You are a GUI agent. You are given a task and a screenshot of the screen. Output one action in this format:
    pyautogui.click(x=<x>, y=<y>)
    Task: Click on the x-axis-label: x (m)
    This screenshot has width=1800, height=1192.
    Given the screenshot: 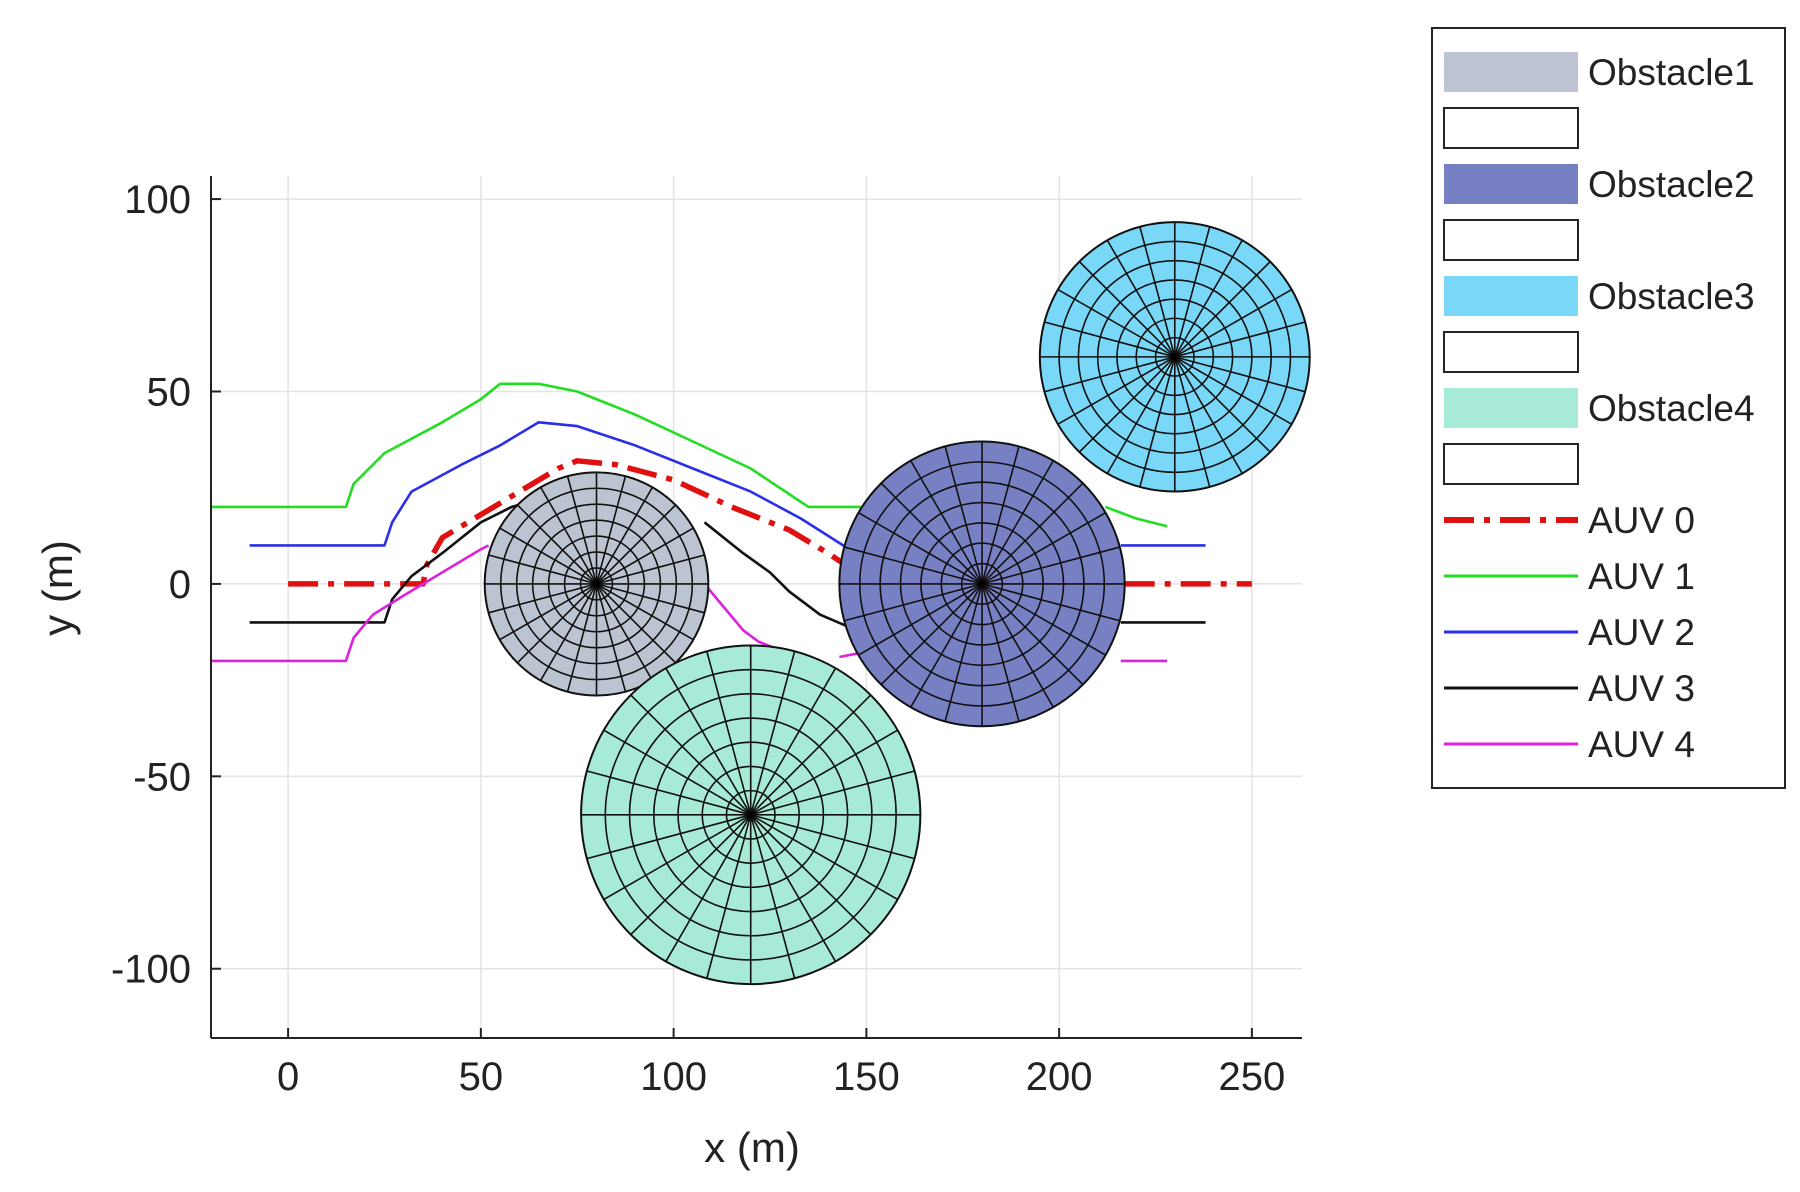 What is the action you would take?
    pyautogui.click(x=752, y=1147)
    